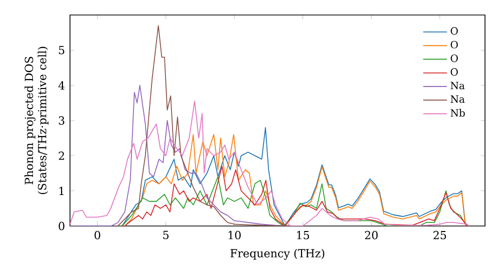 This screenshot has height=280, width=500. I want to click on y-tick-label: 2, so click(61, 156).